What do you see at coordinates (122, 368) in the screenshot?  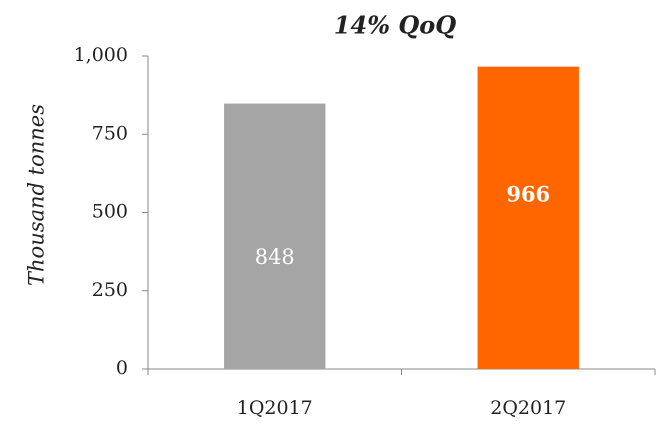 I see `y-tick-label: 0` at bounding box center [122, 368].